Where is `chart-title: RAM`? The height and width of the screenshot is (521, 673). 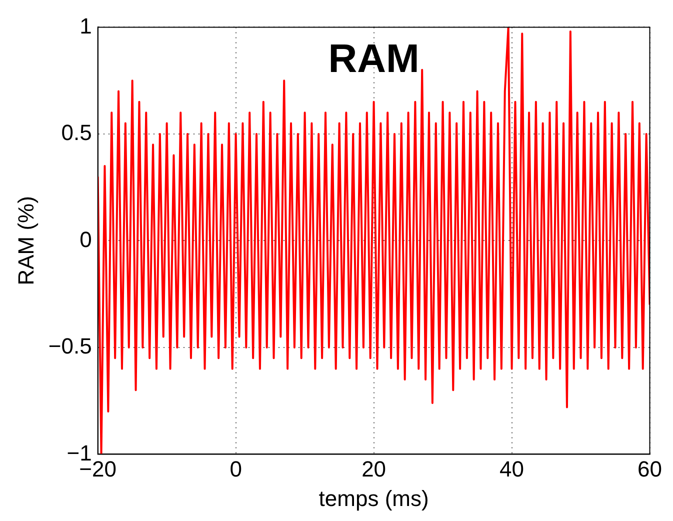
chart-title: RAM is located at coordinates (374, 59).